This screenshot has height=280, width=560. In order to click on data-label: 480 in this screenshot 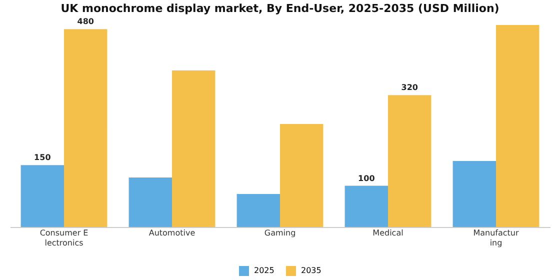, I will do `click(85, 21)`.